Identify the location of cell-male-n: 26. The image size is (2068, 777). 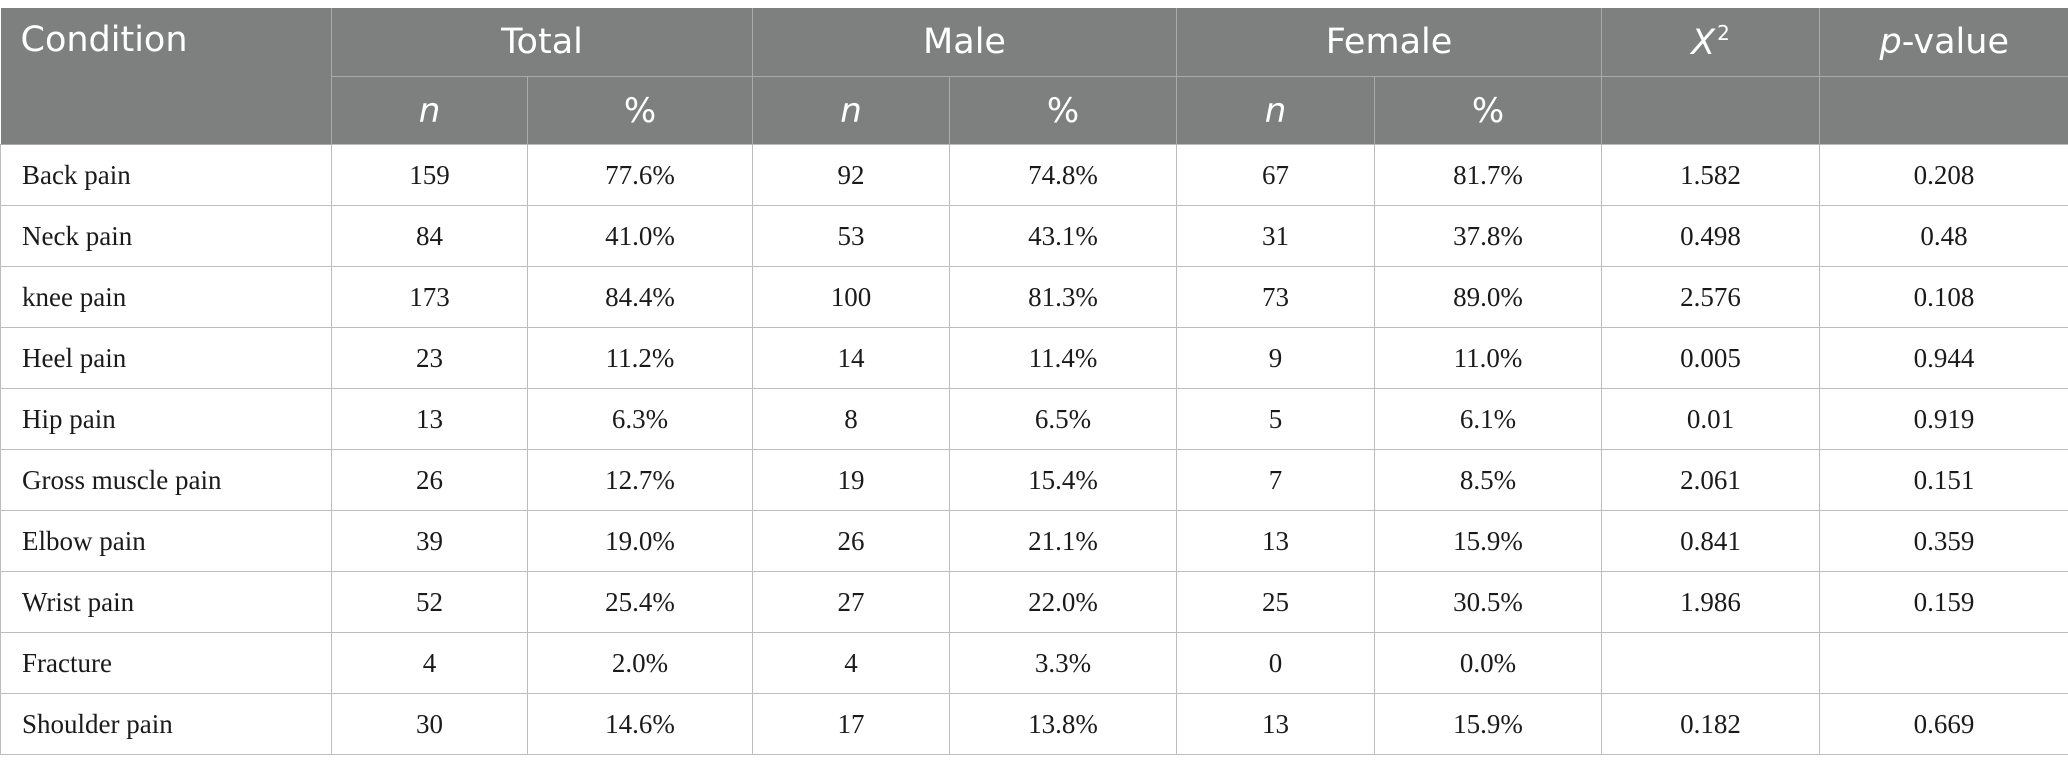
(851, 541).